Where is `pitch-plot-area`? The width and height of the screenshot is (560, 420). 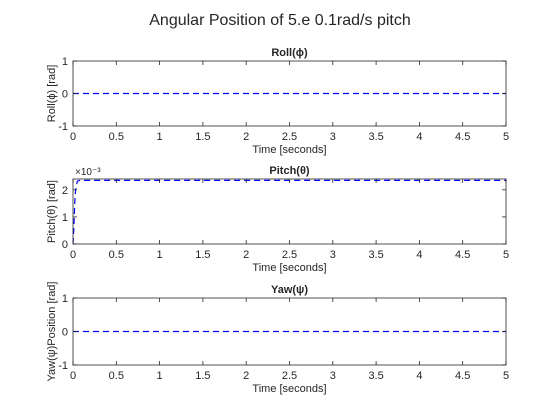
pitch-plot-area is located at coordinates (289, 211).